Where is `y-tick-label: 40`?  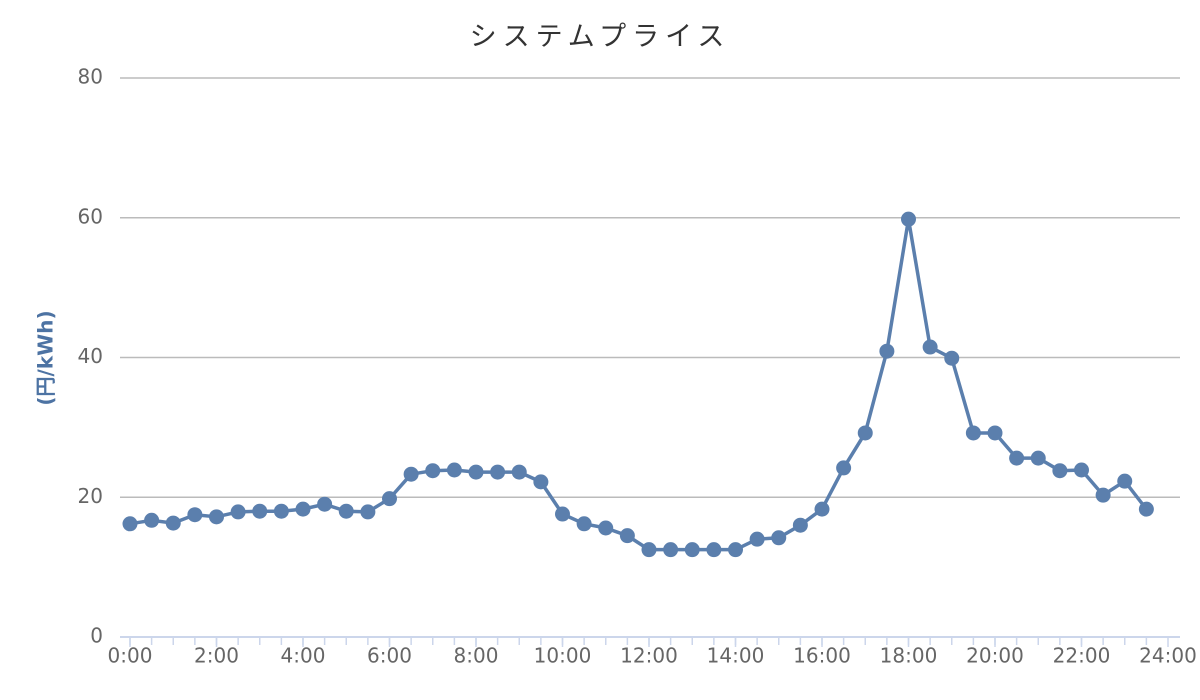 y-tick-label: 40 is located at coordinates (90, 356).